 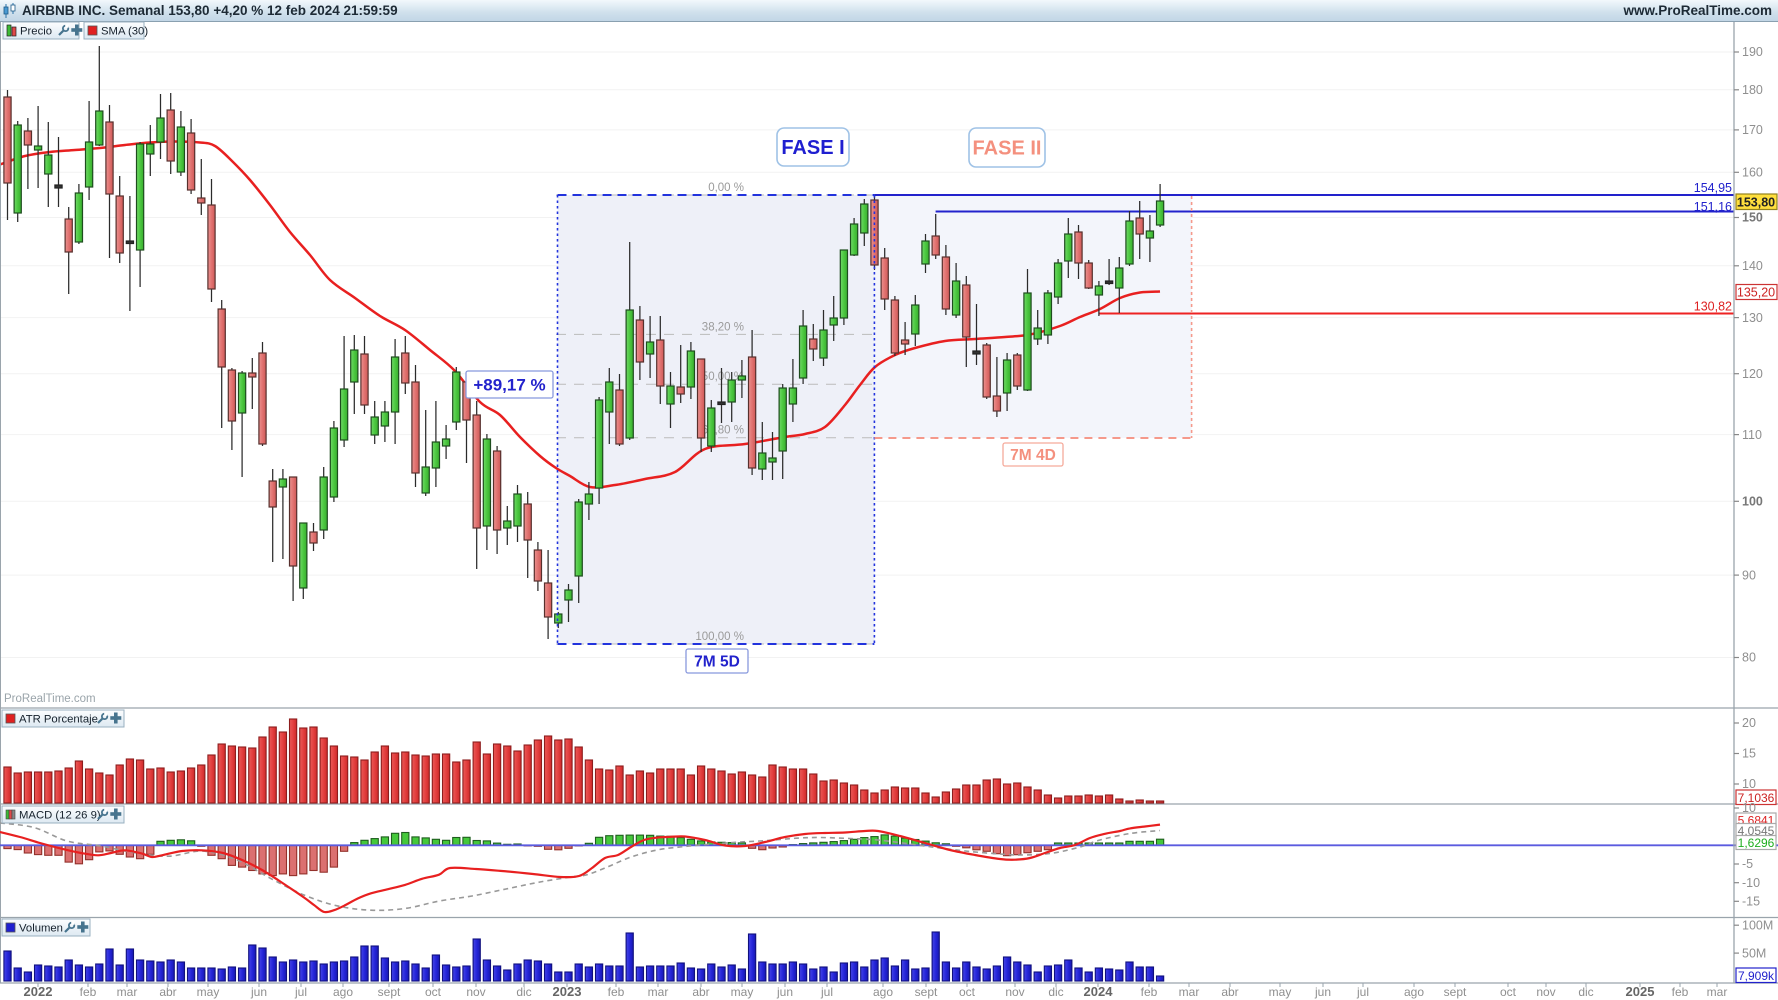 What do you see at coordinates (58, 720) in the screenshot?
I see `svg-text: ATR Porcentaje` at bounding box center [58, 720].